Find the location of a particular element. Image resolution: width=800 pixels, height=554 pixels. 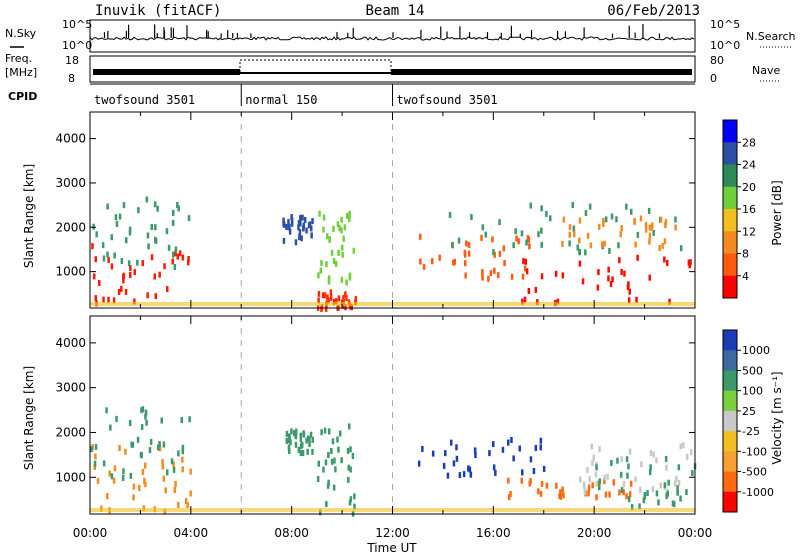

beam-title: Beam 14 is located at coordinates (394, 11).